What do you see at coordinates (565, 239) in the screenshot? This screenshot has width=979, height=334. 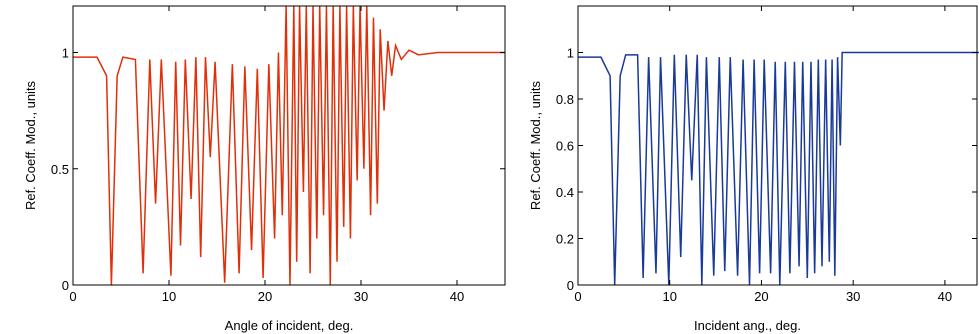 I see `y-tick-label: 0.2` at bounding box center [565, 239].